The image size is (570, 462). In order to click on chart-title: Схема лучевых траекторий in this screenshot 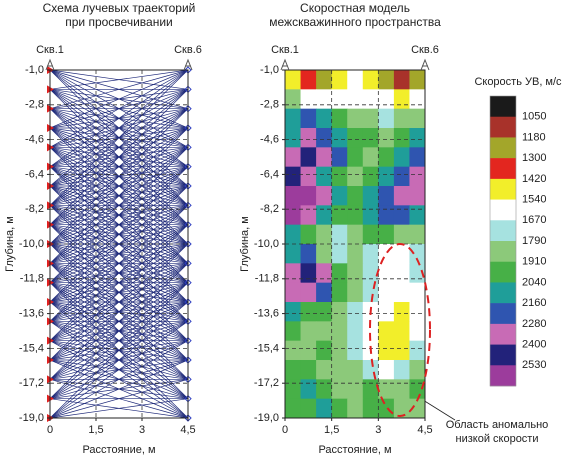, I will do `click(119, 8)`.